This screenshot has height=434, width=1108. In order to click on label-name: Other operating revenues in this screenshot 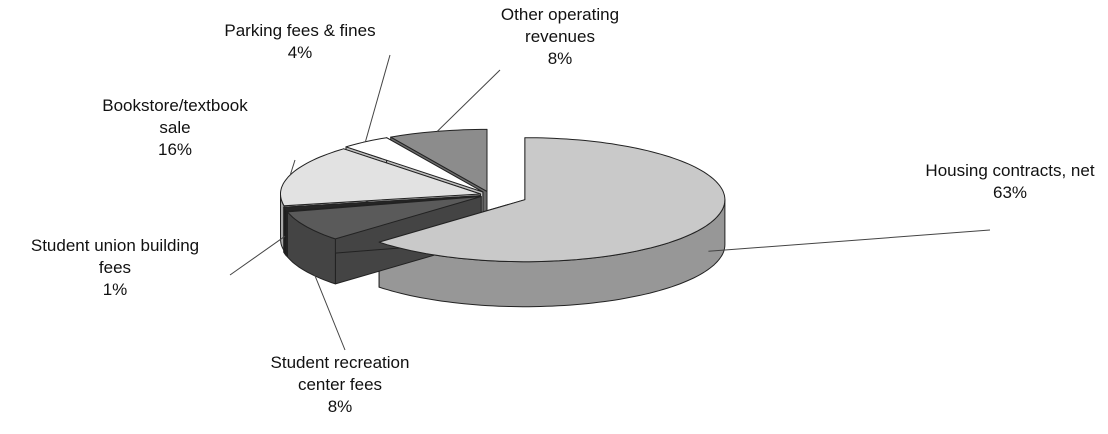, I will do `click(560, 25)`.